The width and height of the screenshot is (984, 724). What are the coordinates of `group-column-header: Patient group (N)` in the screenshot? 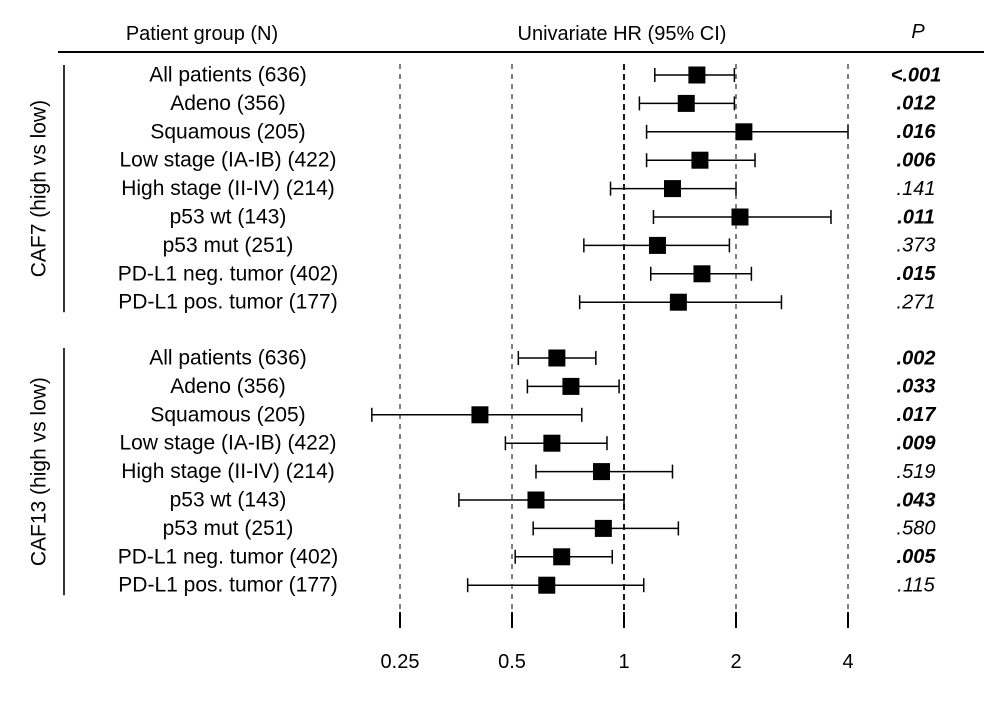 It's located at (202, 34).